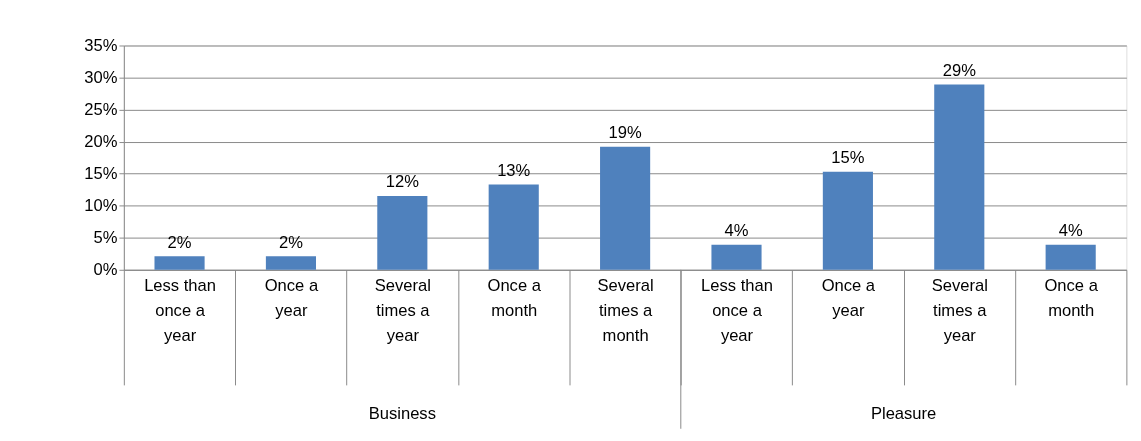  Describe the element at coordinates (625, 132) in the screenshot. I see `data-label: 19%` at that location.